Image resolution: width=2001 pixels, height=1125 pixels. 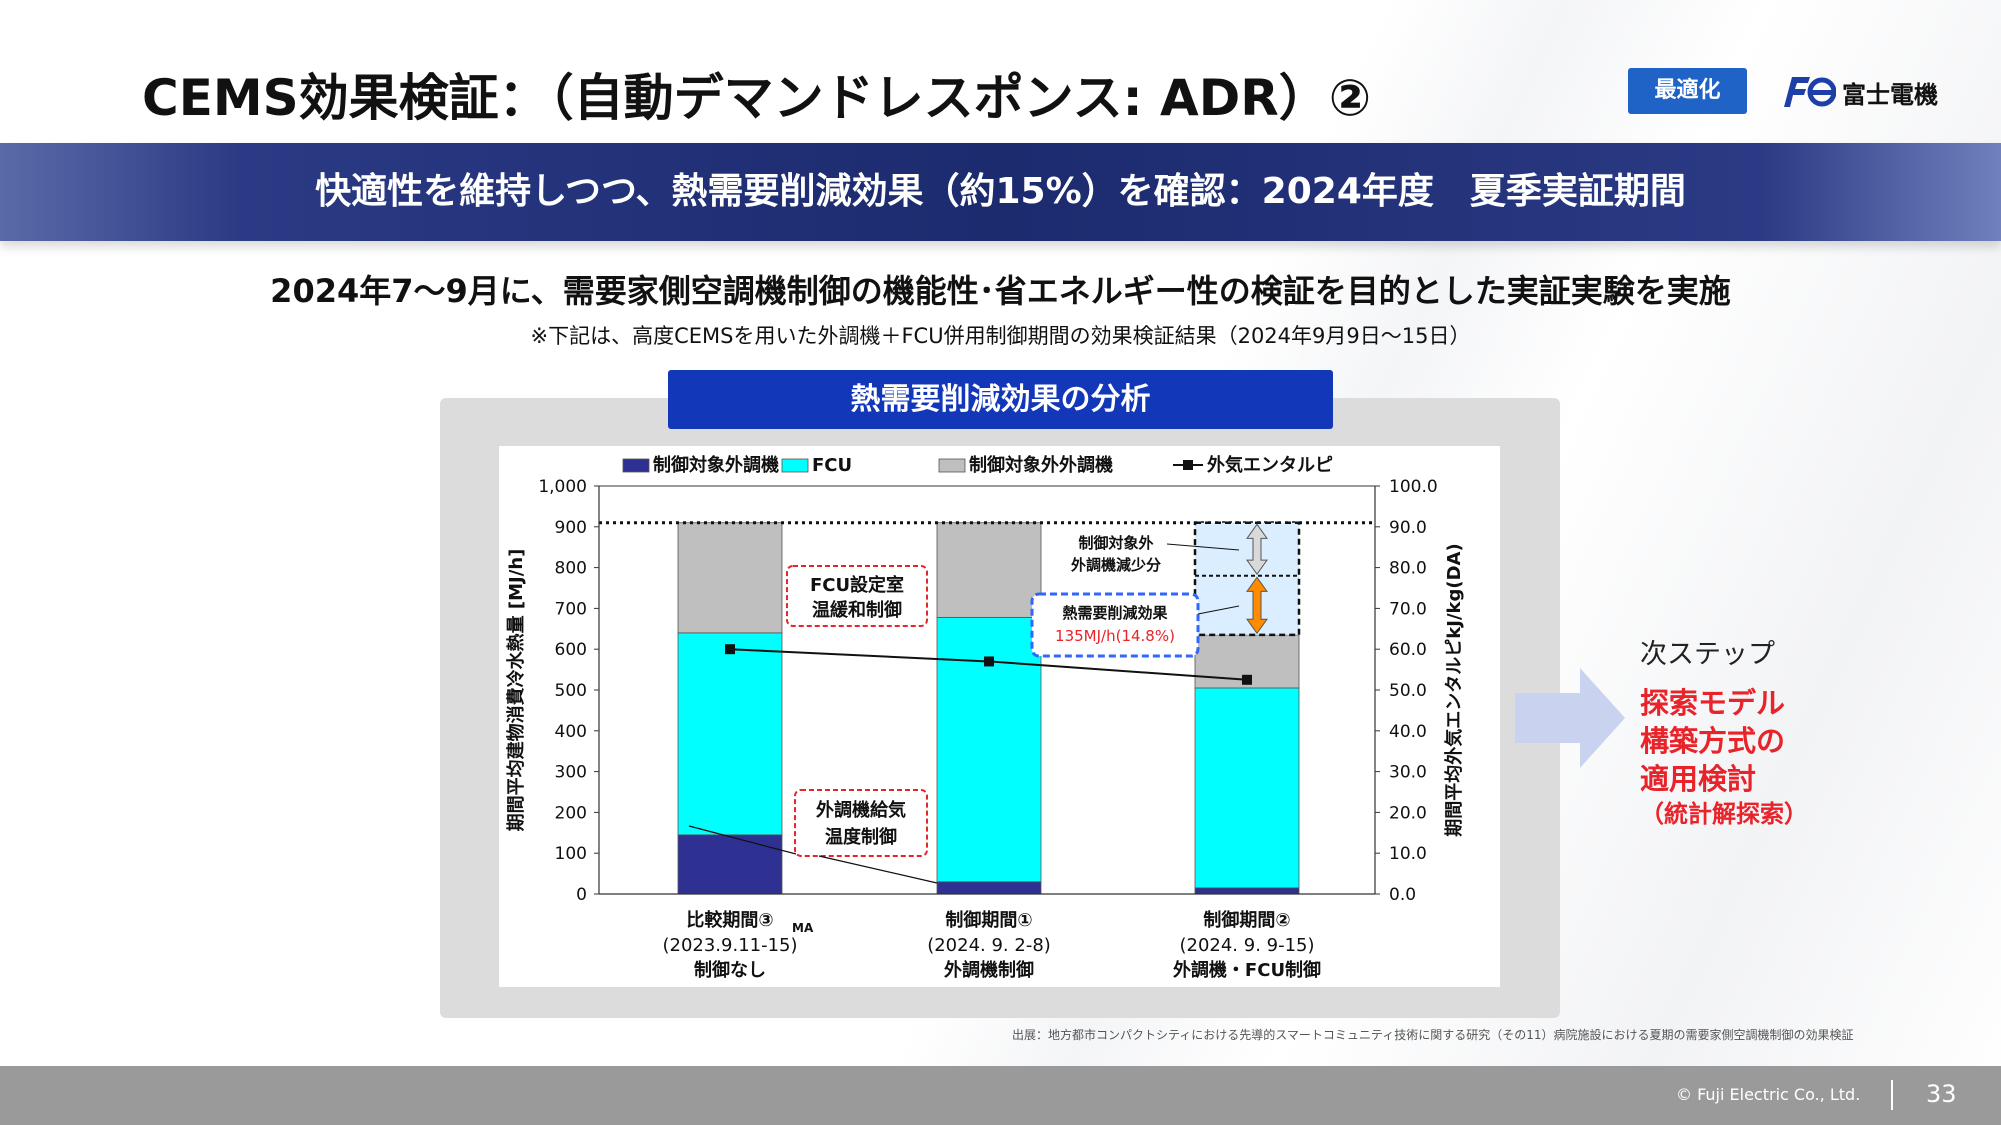 I want to click on y-tick-label: 600, so click(x=571, y=650).